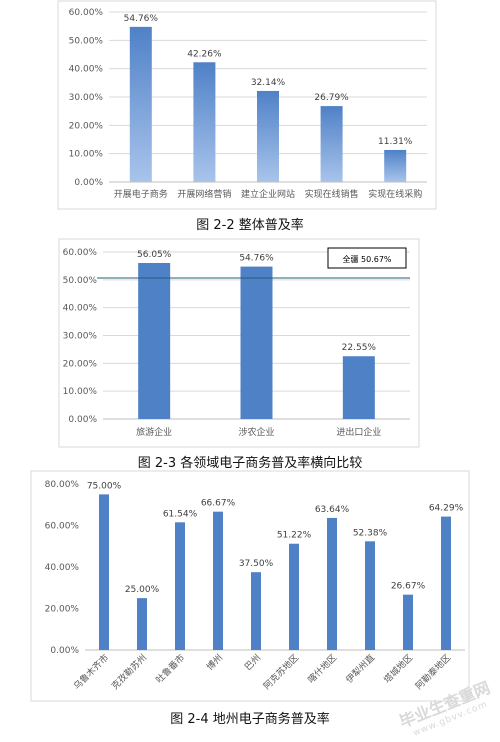 This screenshot has height=742, width=500. What do you see at coordinates (256, 564) in the screenshot?
I see `data-label: 37.50%` at bounding box center [256, 564].